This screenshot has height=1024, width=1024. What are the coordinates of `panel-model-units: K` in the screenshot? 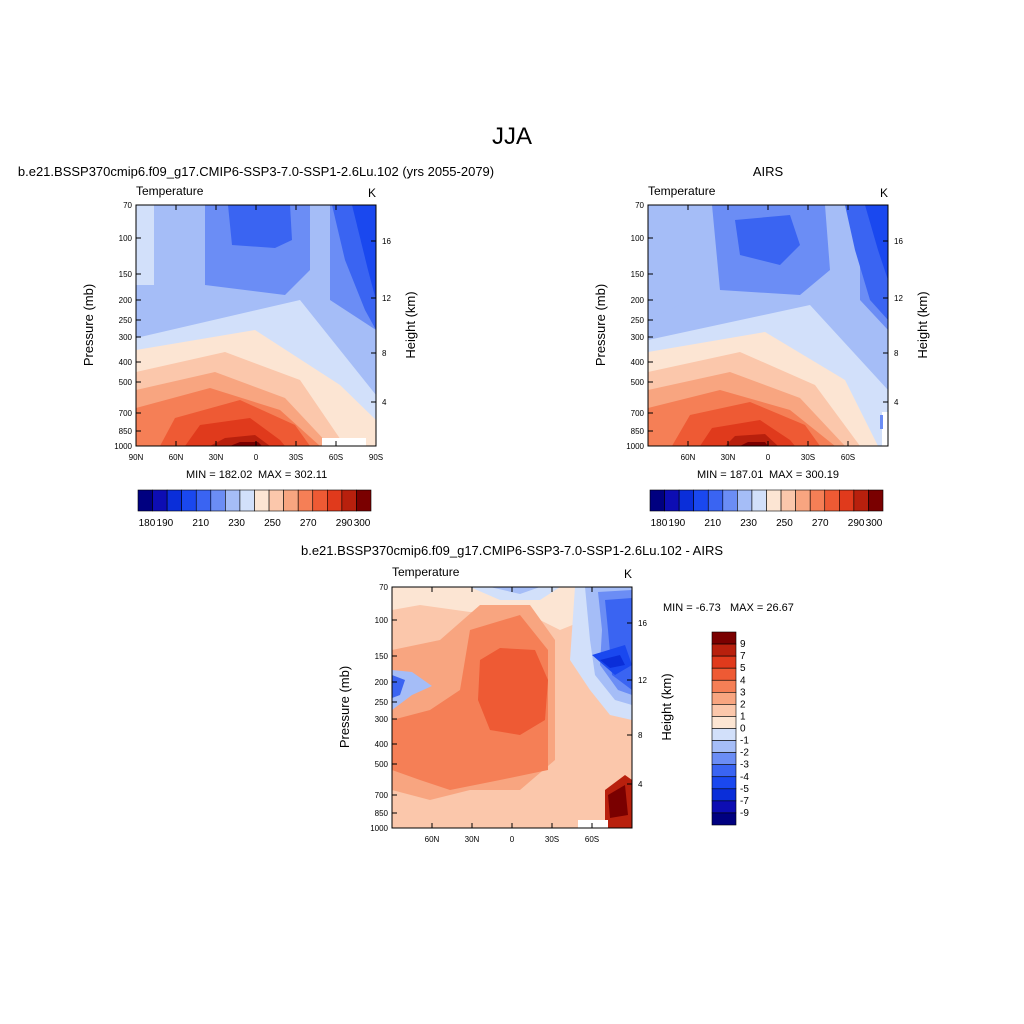 It's located at (372, 193).